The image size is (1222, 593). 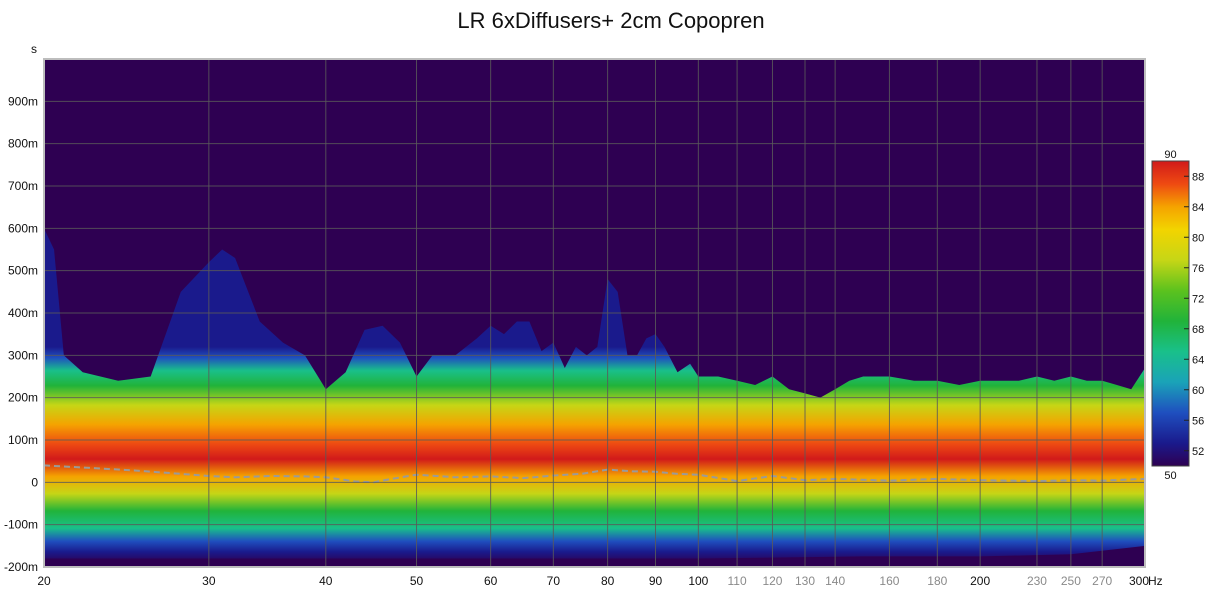 What do you see at coordinates (608, 581) in the screenshot?
I see `x-tick-label: 80` at bounding box center [608, 581].